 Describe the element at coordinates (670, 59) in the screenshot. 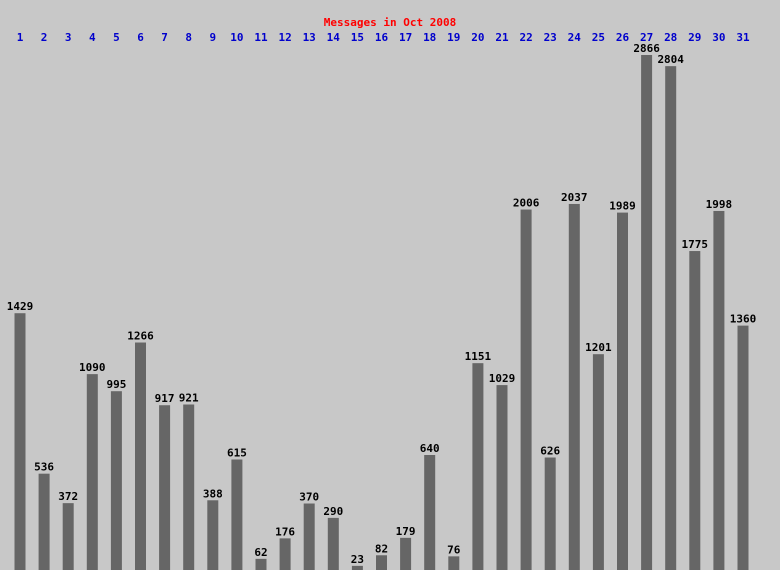

I see `value-label: 2804` at that location.